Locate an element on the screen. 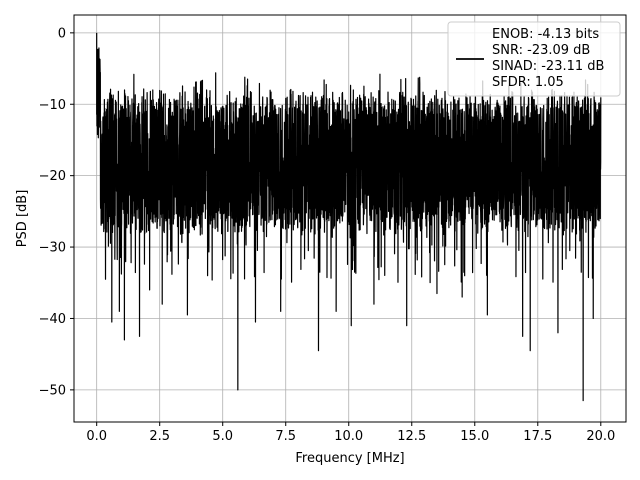 Image resolution: width=640 pixels, height=480 pixels. legend-entry-sinad: SINAD: -23.11 dB is located at coordinates (548, 66).